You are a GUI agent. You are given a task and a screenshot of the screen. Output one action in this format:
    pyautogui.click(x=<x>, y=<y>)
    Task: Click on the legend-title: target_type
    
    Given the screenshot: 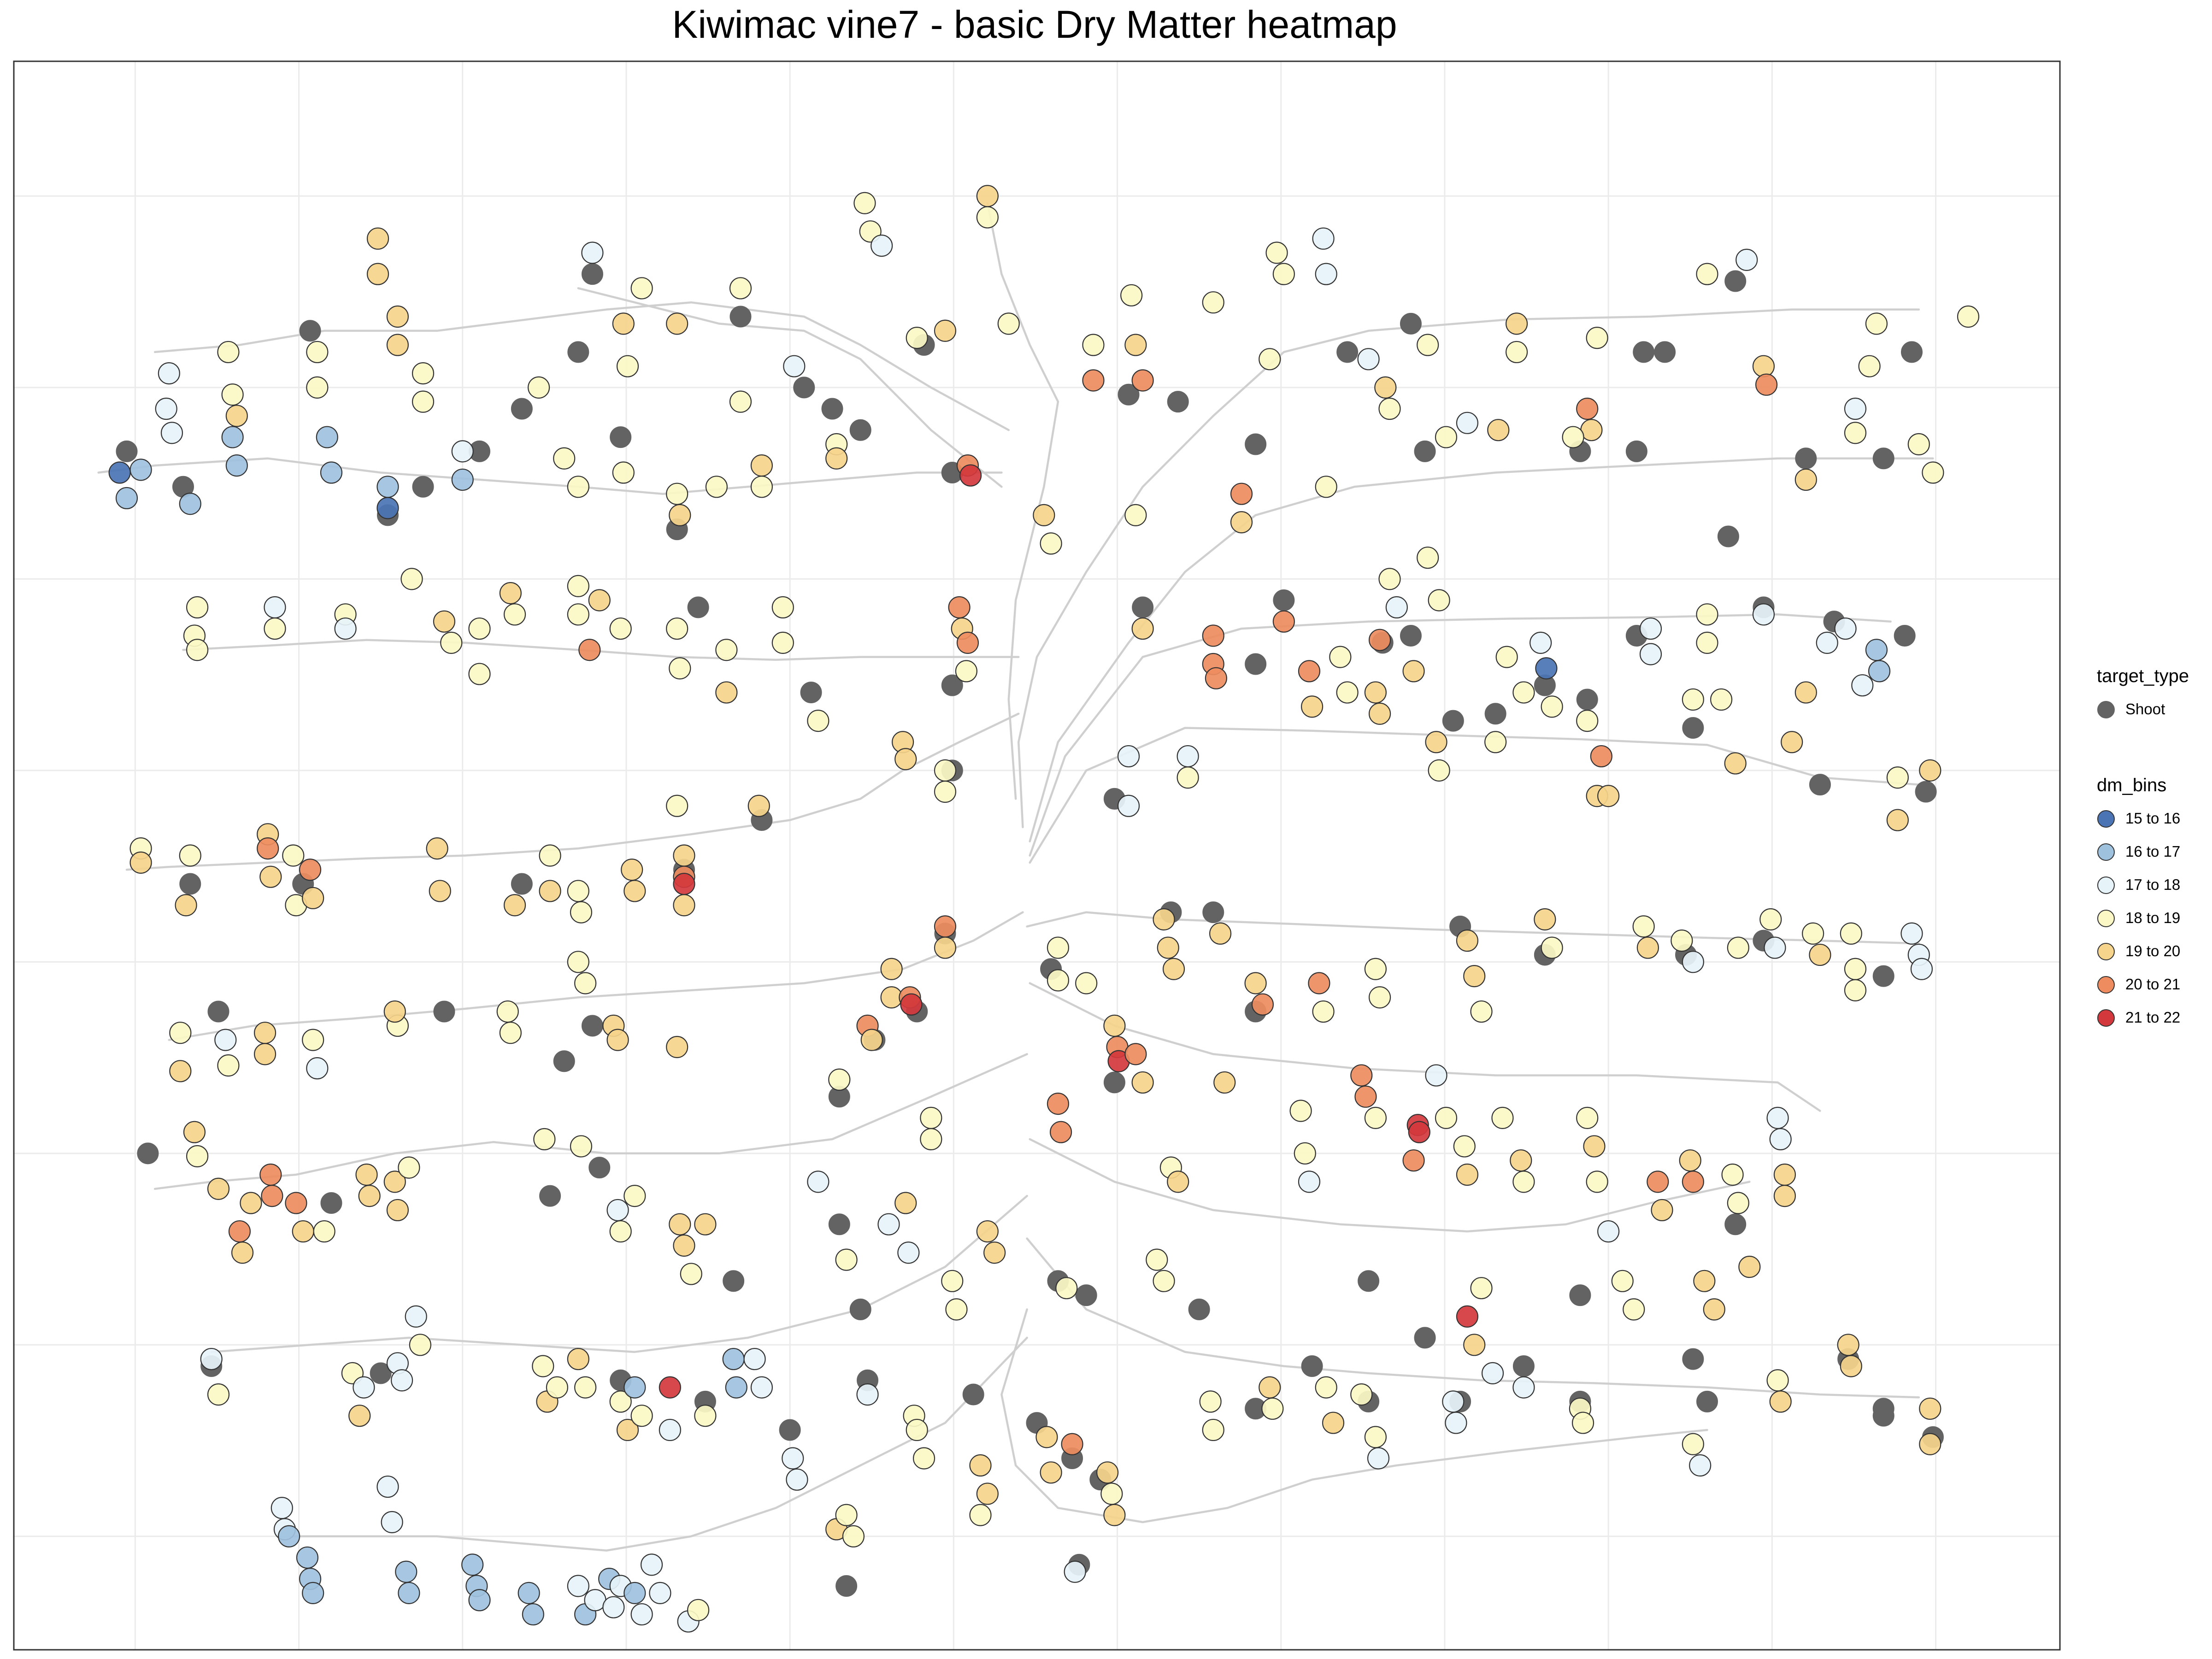 What is the action you would take?
    pyautogui.click(x=2143, y=676)
    